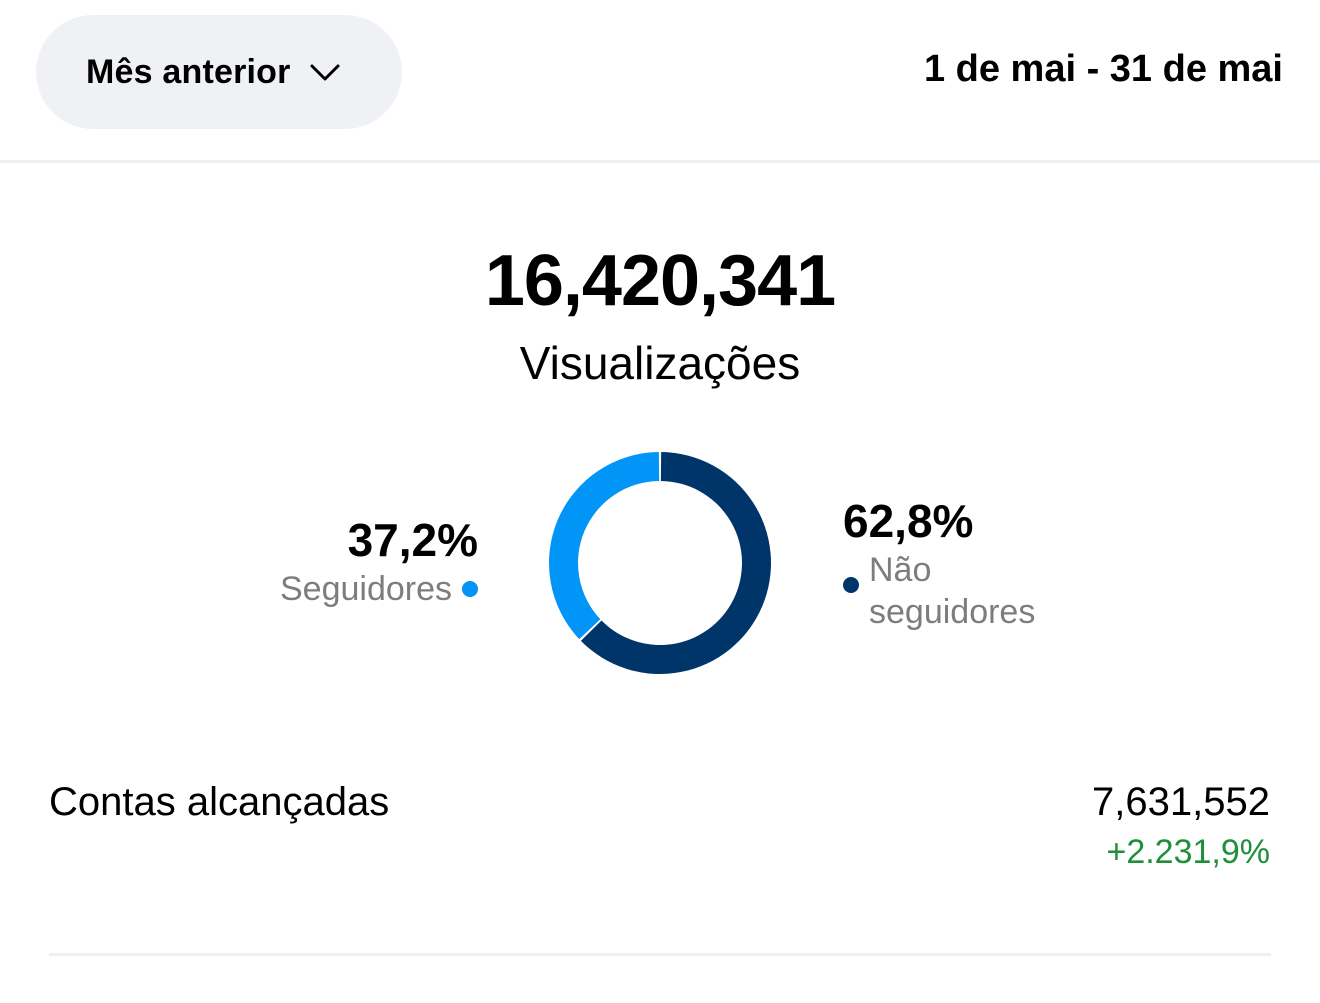 This screenshot has width=1320, height=1003. Describe the element at coordinates (188, 71) in the screenshot. I see `period-selector-label: Mês anterior` at that location.